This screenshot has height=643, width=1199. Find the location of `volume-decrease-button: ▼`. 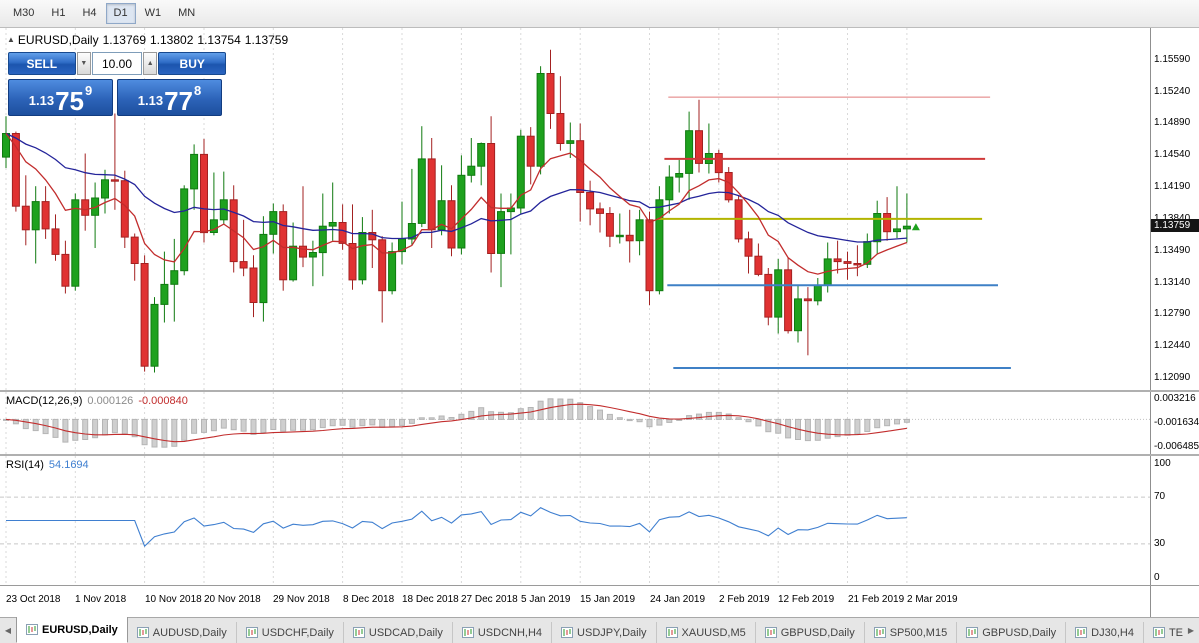

volume-decrease-button: ▼ is located at coordinates (83, 63).